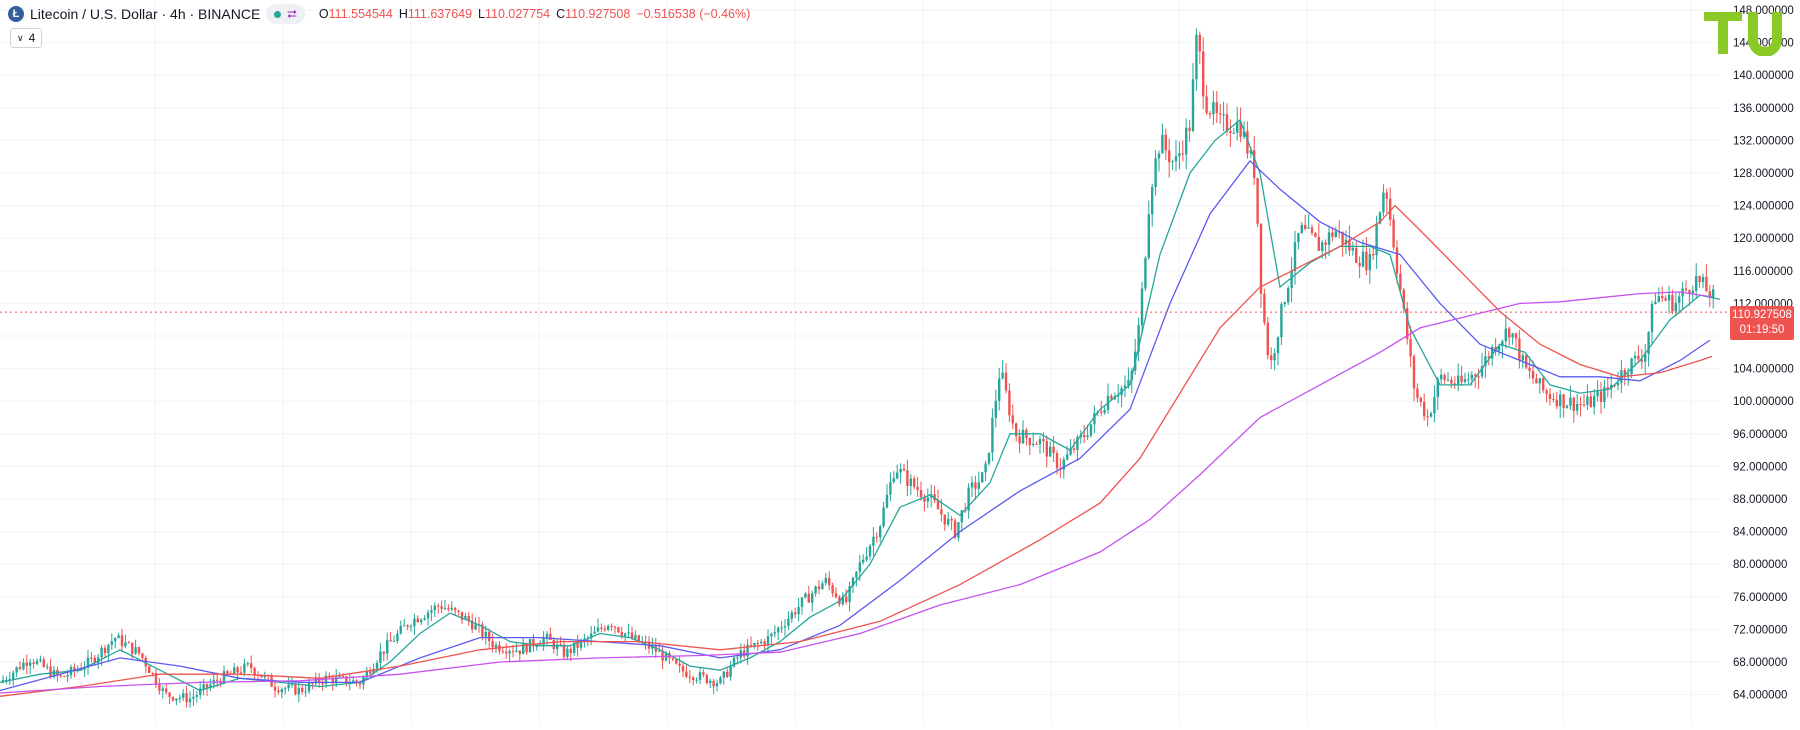  I want to click on chevron-down-icon: ∨, so click(20, 37).